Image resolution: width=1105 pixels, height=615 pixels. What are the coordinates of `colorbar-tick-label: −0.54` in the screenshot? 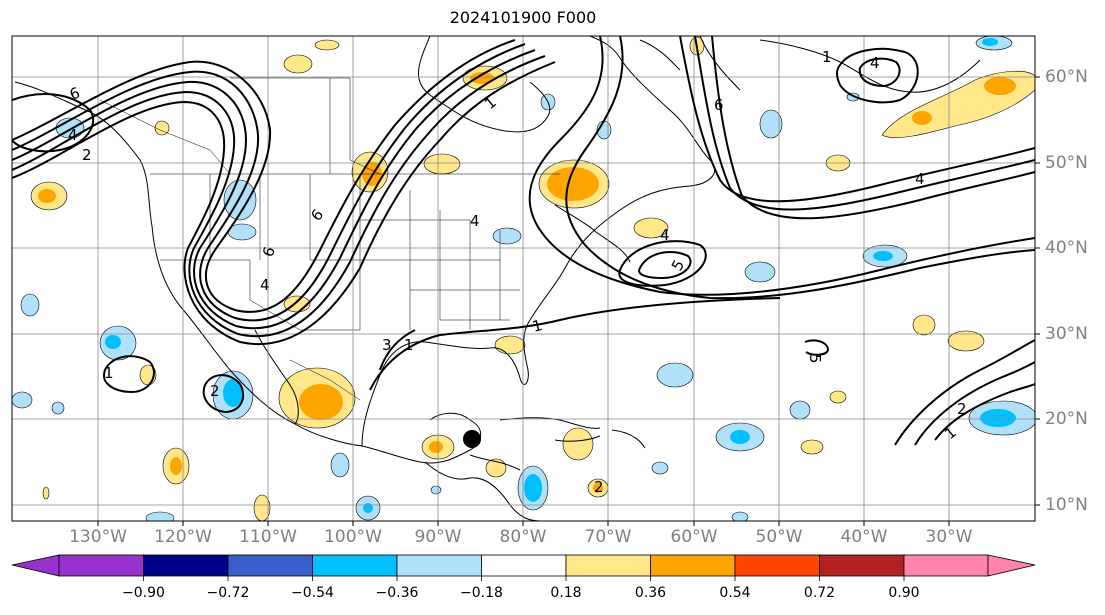 It's located at (312, 593).